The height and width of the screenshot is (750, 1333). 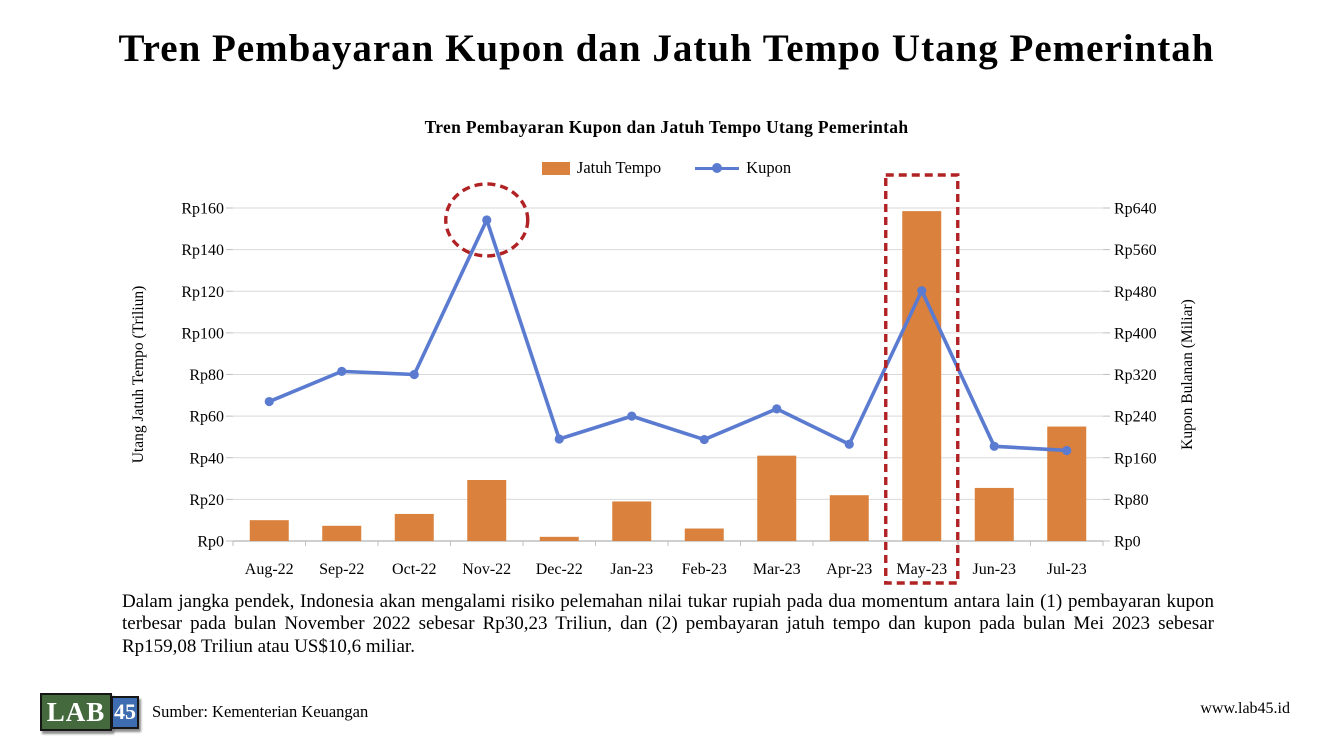 I want to click on chart-legend: Jatuh Tempo Kupon, so click(x=666, y=168).